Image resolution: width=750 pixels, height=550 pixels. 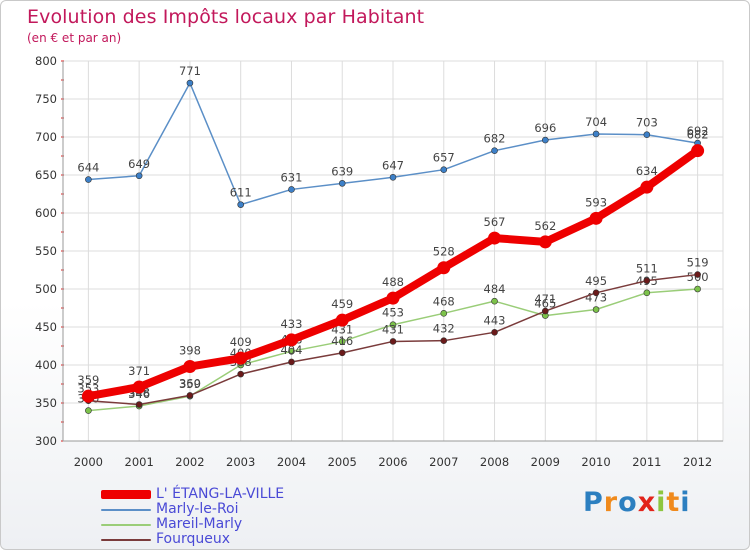 What do you see at coordinates (444, 301) in the screenshot?
I see `data-label: 468` at bounding box center [444, 301].